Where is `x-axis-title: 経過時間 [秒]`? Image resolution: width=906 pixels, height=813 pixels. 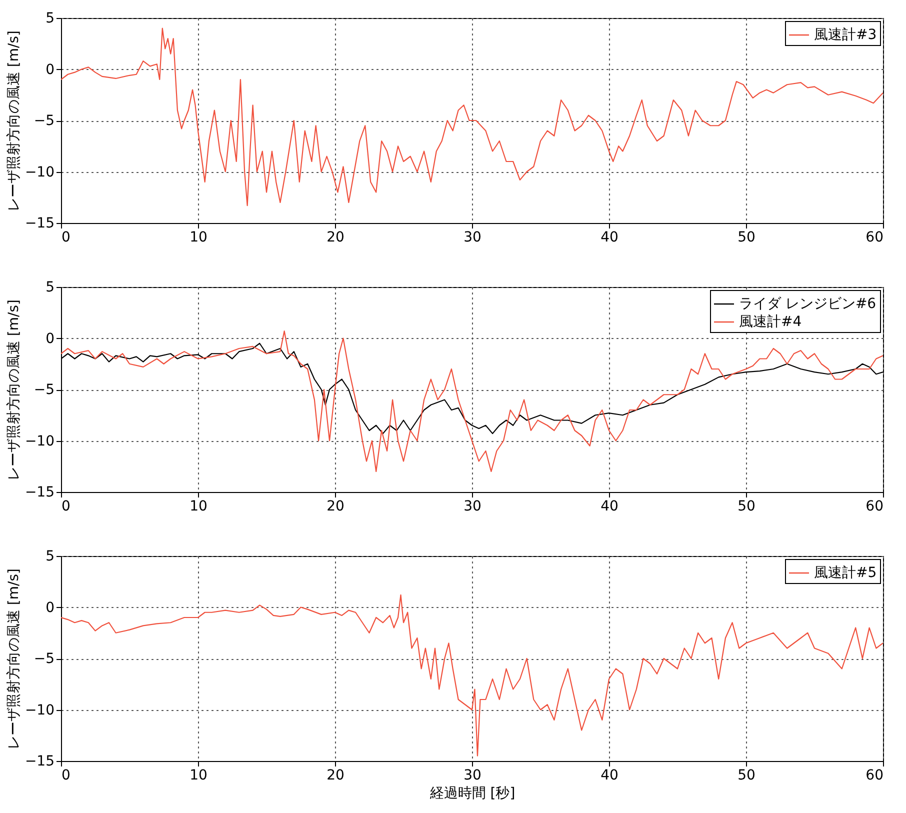 x-axis-title: 経過時間 [秒] is located at coordinates (472, 794).